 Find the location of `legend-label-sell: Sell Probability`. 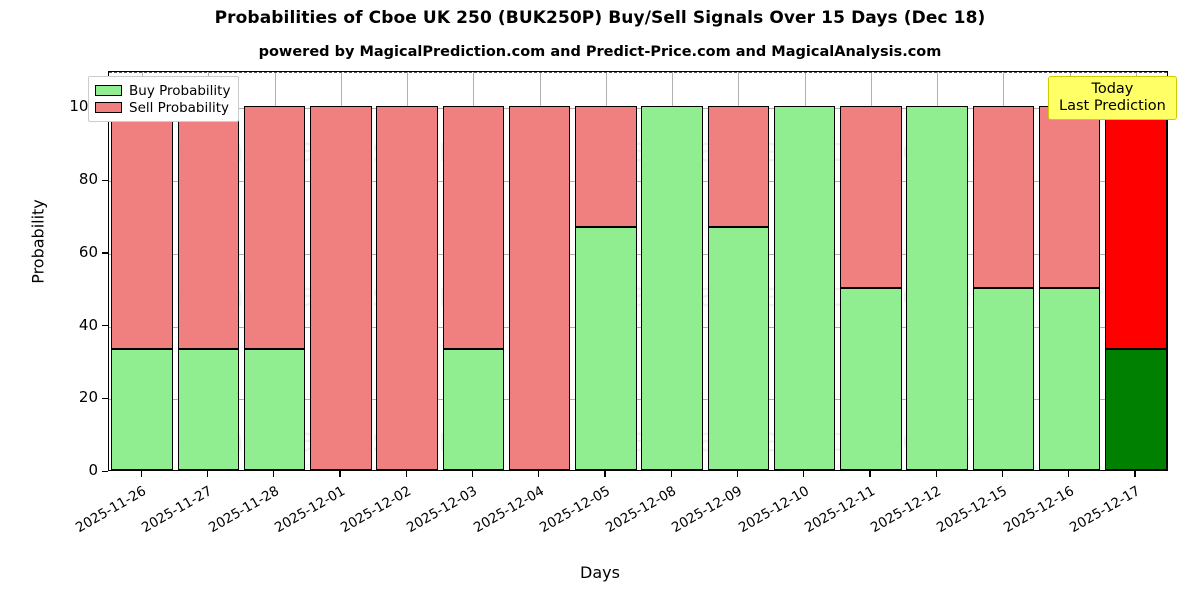

legend-label-sell: Sell Probability is located at coordinates (179, 107).